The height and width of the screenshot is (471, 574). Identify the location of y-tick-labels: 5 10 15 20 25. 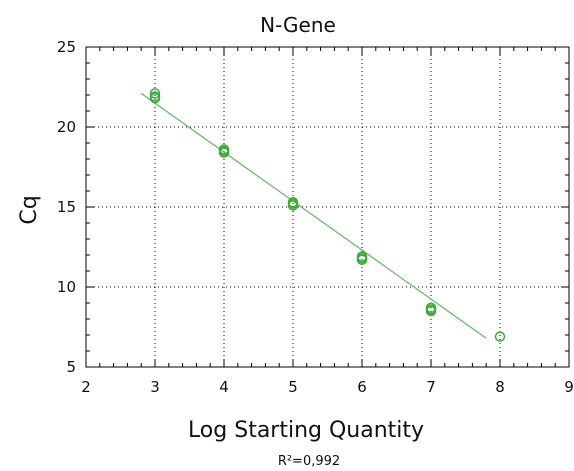
(66, 207).